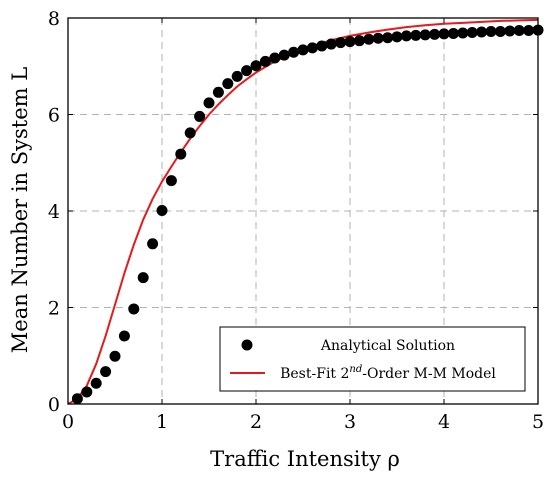 The image size is (550, 479). What do you see at coordinates (162, 422) in the screenshot?
I see `x-tick-label-1: 1` at bounding box center [162, 422].